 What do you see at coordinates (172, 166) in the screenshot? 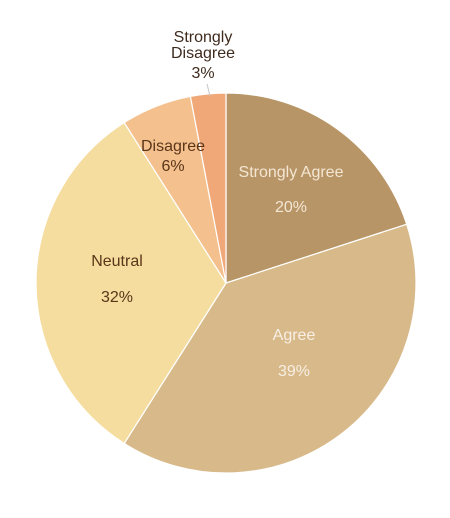
I see `pie-percent-3: 6%` at bounding box center [172, 166].